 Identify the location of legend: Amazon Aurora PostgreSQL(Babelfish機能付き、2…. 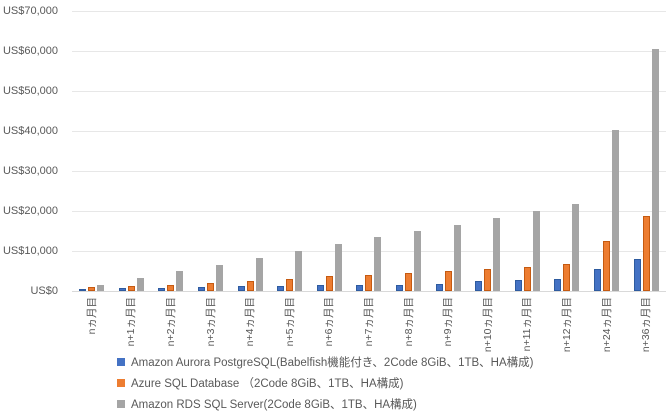
(325, 382).